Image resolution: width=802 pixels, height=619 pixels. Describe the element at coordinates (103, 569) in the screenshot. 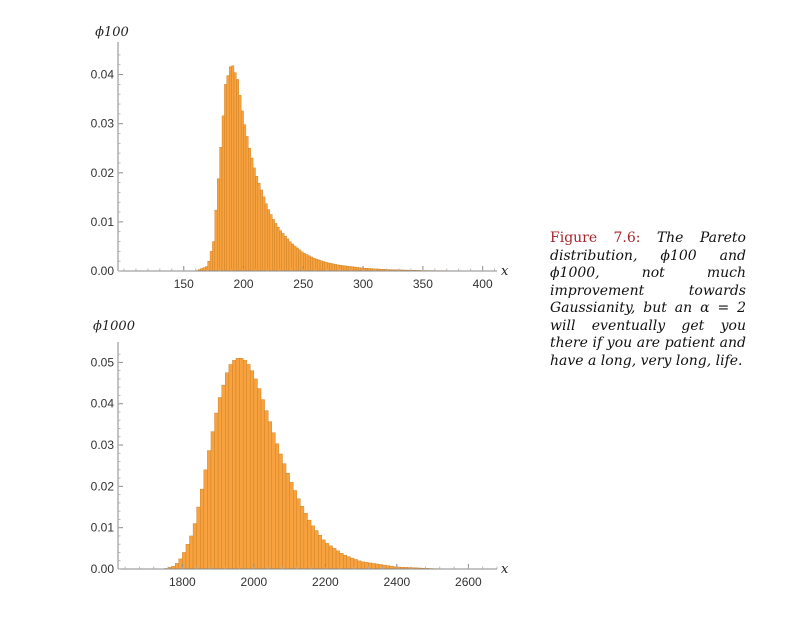

I see `y-tick-label: 0.00` at that location.